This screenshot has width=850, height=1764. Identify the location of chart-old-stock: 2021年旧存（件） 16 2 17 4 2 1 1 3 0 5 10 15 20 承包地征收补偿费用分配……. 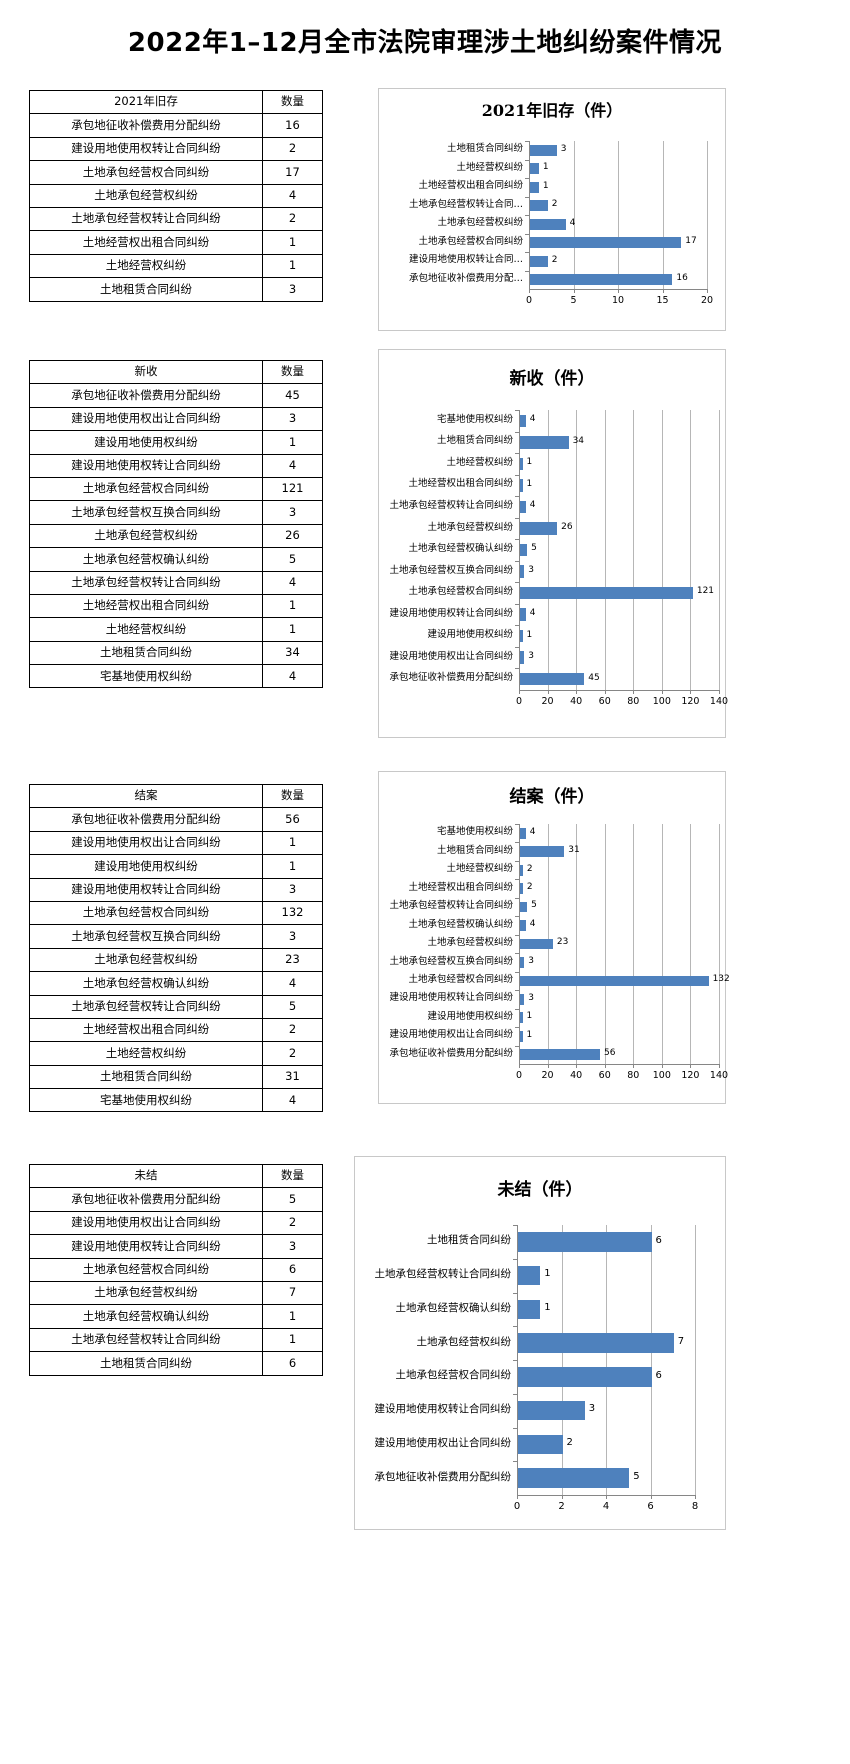
(552, 209).